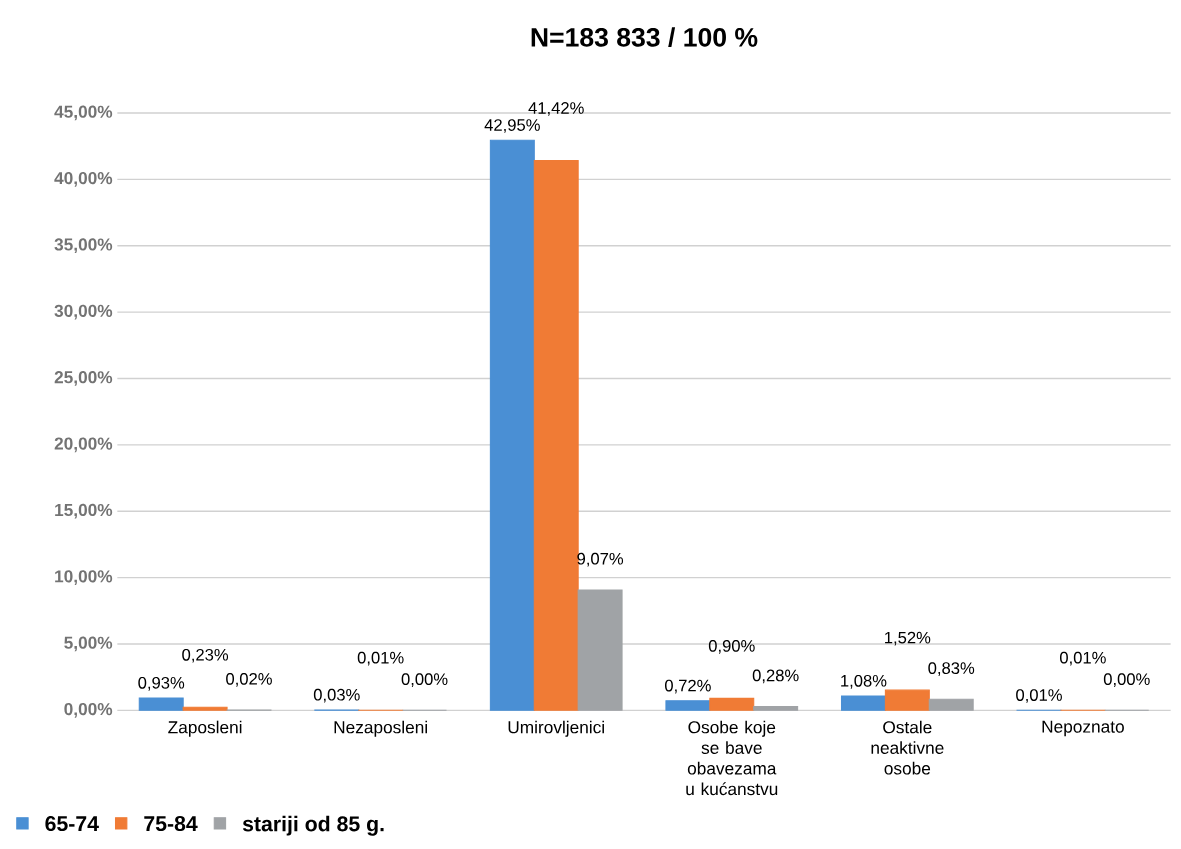 This screenshot has height=849, width=1181. Describe the element at coordinates (84, 577) in the screenshot. I see `y-tick-label: 10,00%` at that location.